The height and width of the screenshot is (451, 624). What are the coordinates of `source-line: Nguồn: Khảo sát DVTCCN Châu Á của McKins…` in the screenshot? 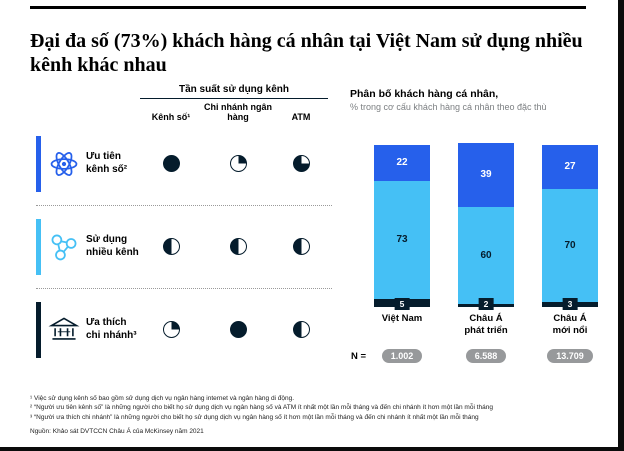 It's located at (117, 432).